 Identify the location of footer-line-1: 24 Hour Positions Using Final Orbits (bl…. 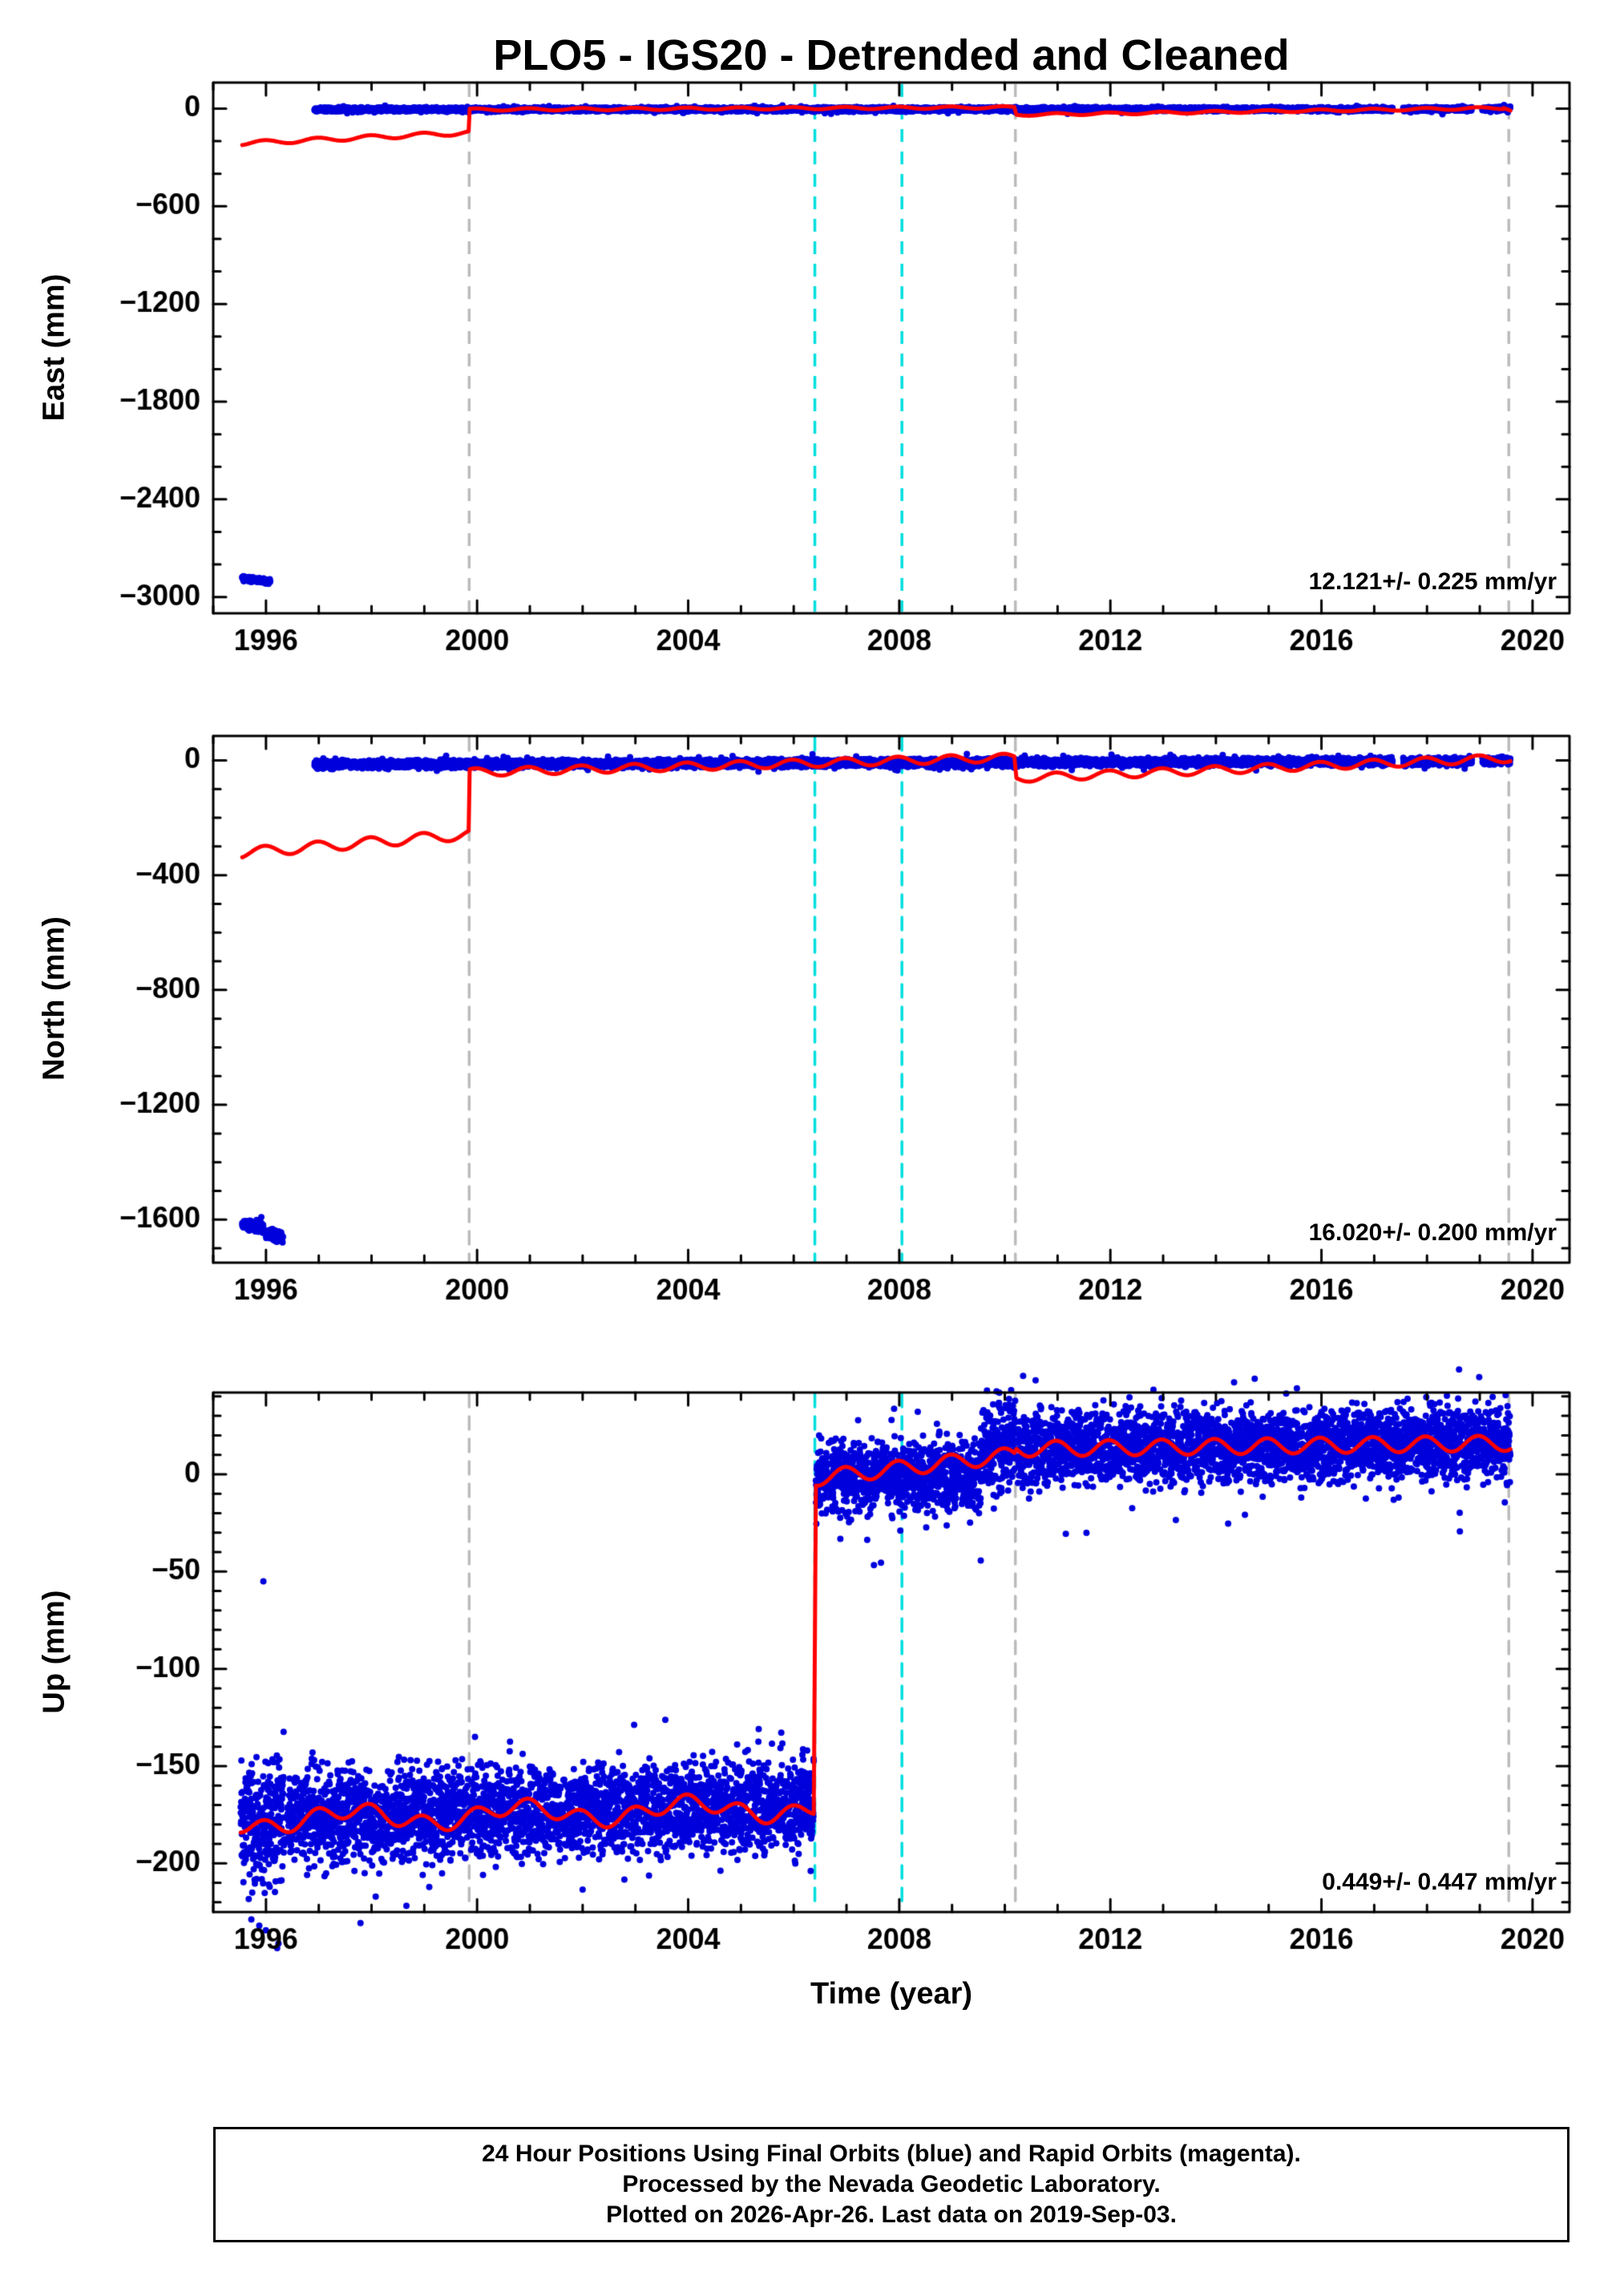
(891, 2154).